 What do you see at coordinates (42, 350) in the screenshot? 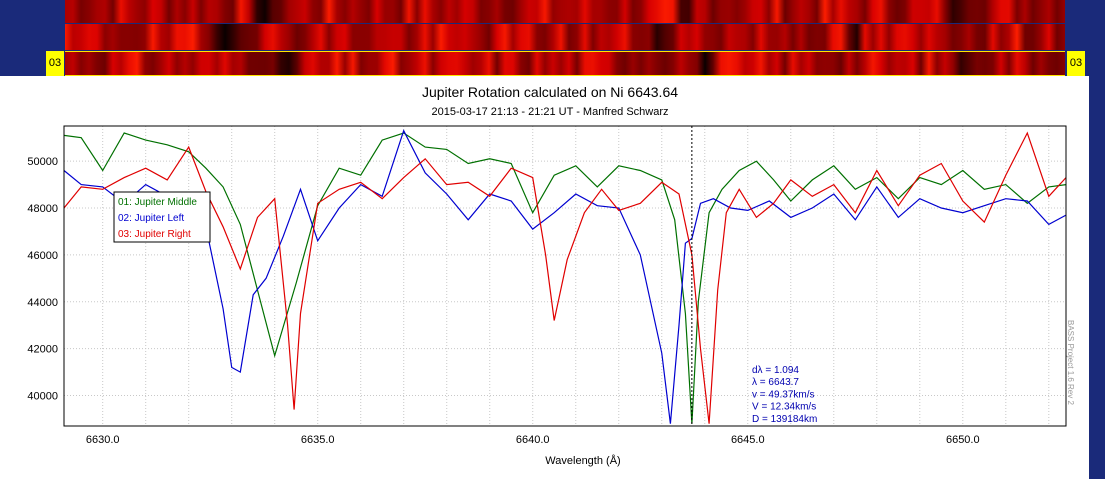
I see `y-tick-label: 42000` at bounding box center [42, 350].